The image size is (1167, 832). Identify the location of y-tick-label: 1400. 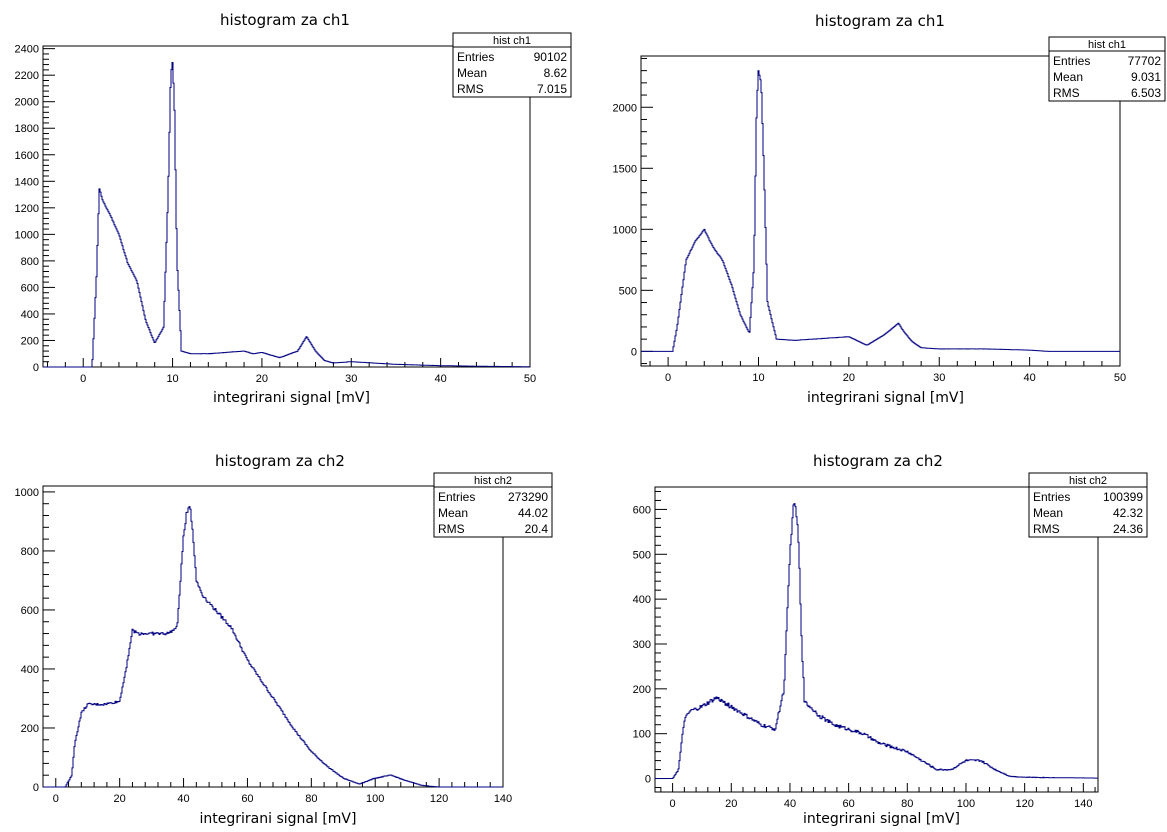
(27, 182).